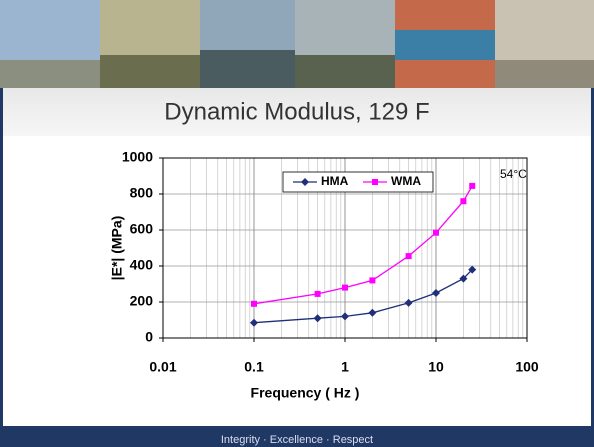 The width and height of the screenshot is (594, 447). I want to click on y-tick-label: 800, so click(142, 193).